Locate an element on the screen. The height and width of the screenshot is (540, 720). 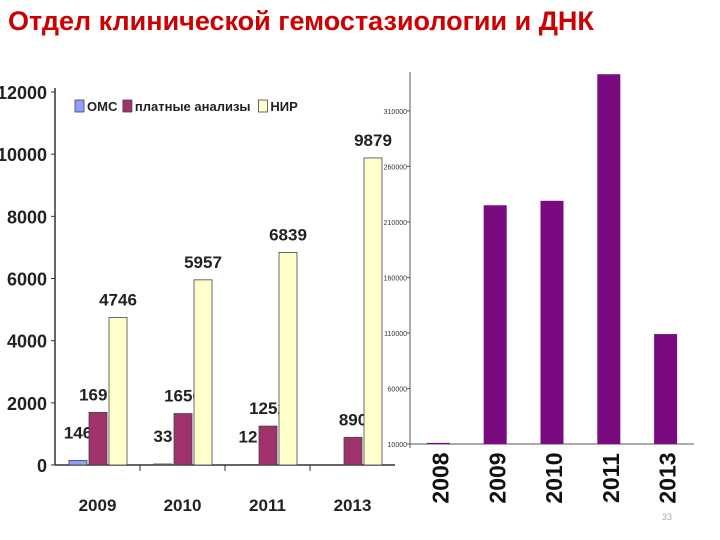
right-y-tick-label: 10000 is located at coordinates (398, 445).